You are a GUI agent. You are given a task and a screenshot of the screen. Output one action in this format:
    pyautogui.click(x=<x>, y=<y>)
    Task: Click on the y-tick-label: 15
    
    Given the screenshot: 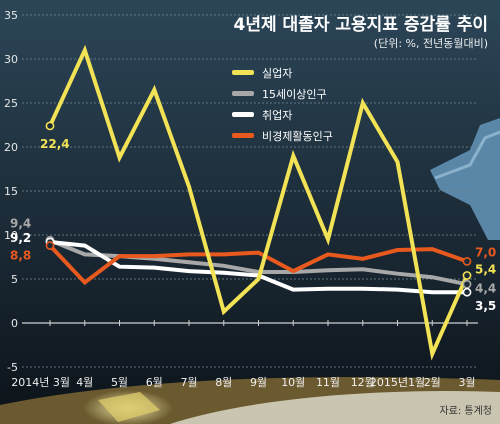 What is the action you would take?
    pyautogui.click(x=11, y=191)
    